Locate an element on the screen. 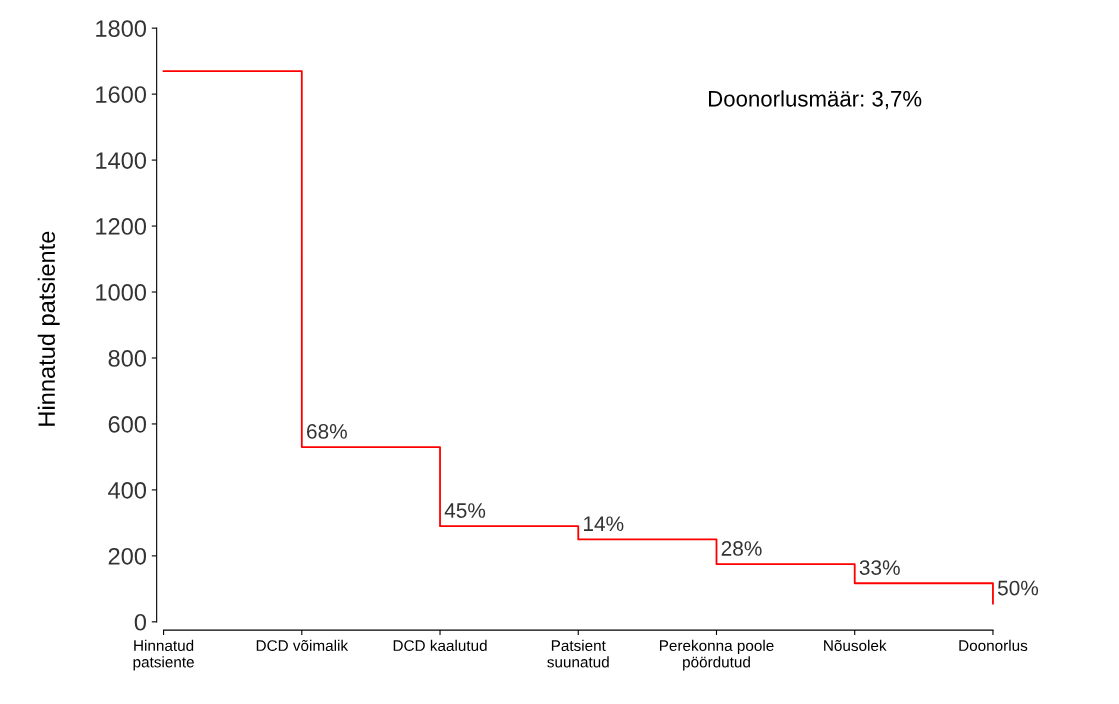  x-tick-label: Patsient suunatud is located at coordinates (578, 653).